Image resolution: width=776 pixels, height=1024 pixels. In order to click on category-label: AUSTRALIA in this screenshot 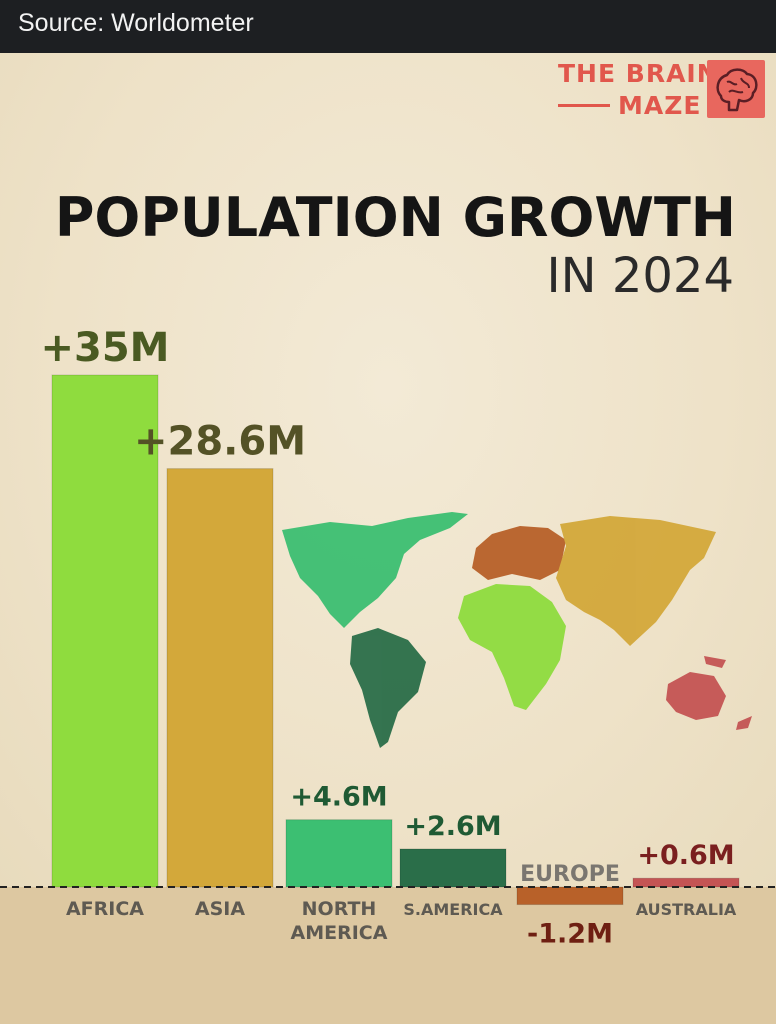, I will do `click(686, 909)`.